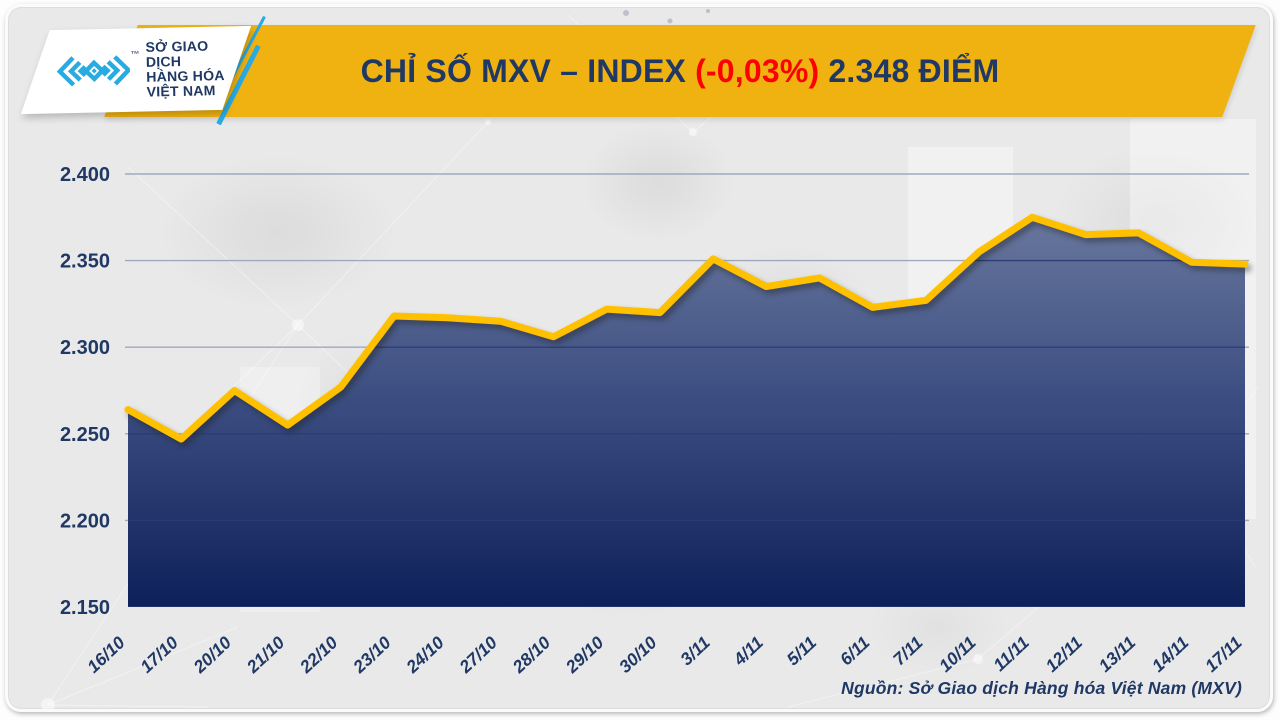 The width and height of the screenshot is (1280, 720). Describe the element at coordinates (584, 654) in the screenshot. I see `x-tick-label: 29/10` at that location.